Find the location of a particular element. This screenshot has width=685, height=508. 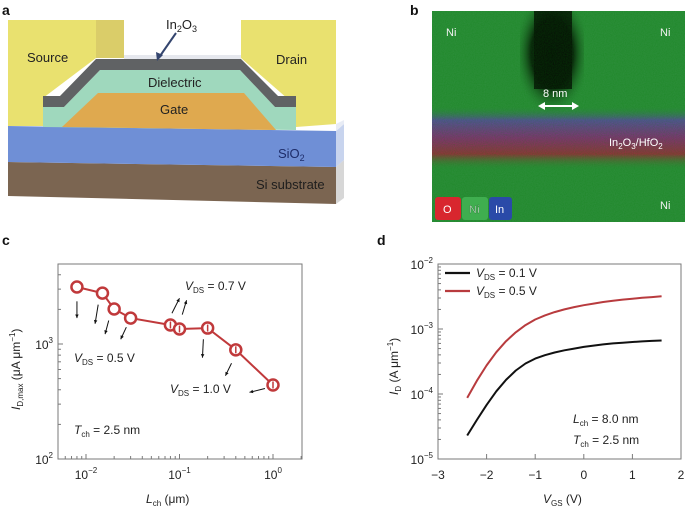

chart-c-series-line is located at coordinates (175, 336).